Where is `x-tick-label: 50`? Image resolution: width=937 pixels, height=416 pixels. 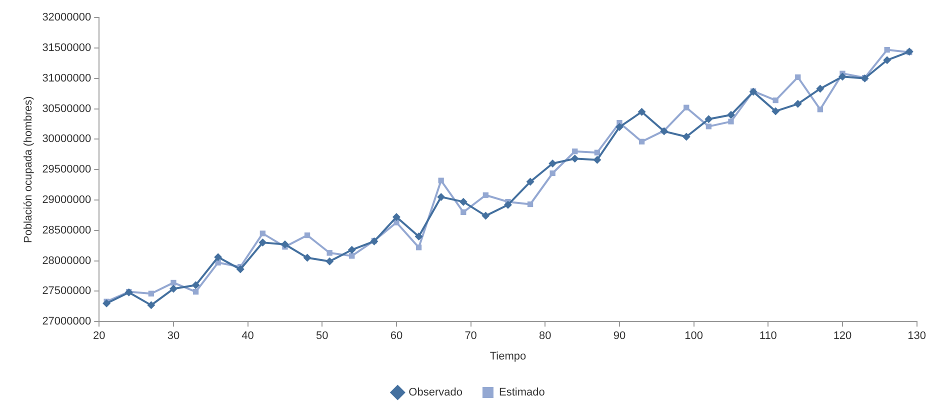
x-tick-label: 50 is located at coordinates (322, 336).